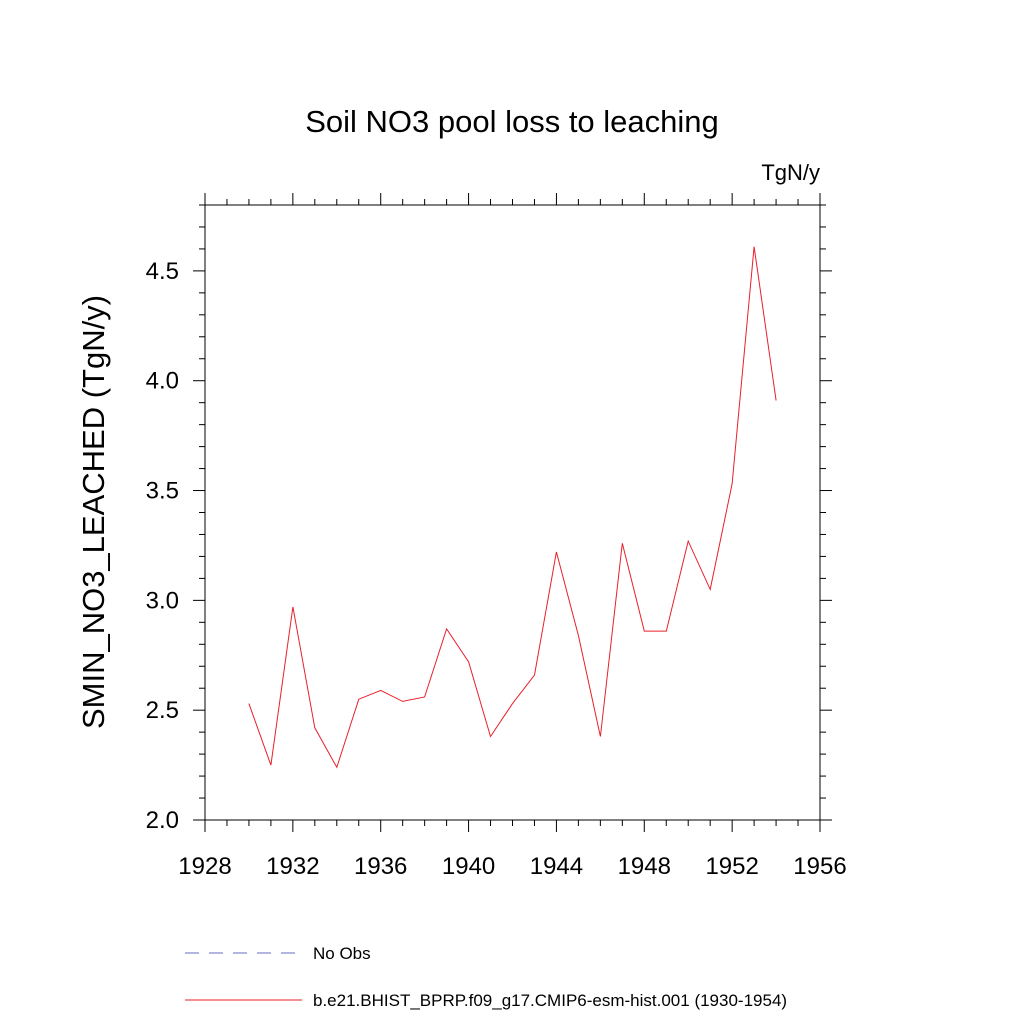  Describe the element at coordinates (162, 271) in the screenshot. I see `y-tick-label: 4.5` at that location.